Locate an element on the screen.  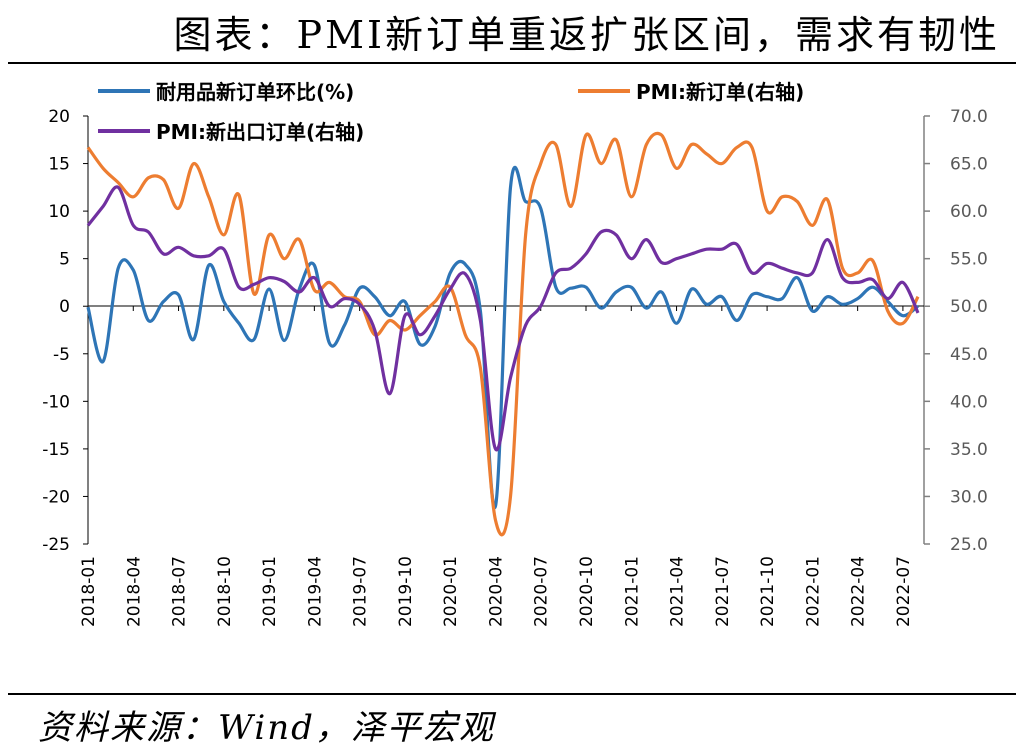
x-tick-label: 2022-07 is located at coordinates (904, 591).